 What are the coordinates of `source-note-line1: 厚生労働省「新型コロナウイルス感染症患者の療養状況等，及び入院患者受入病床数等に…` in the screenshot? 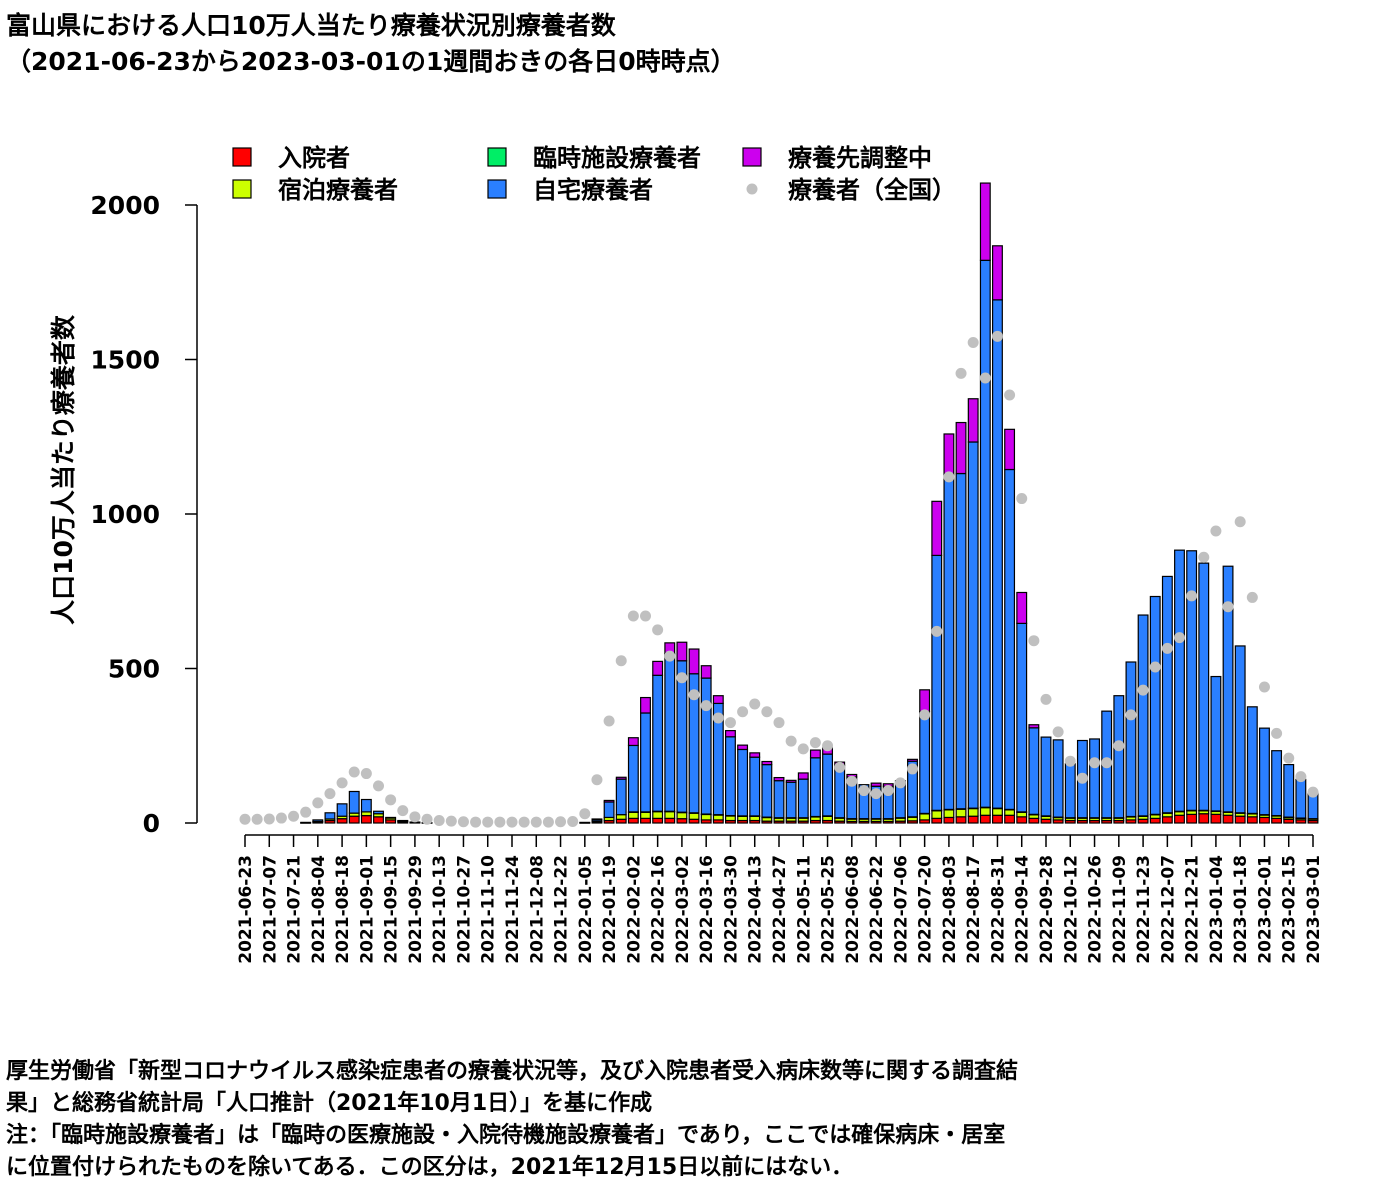 It's located at (512, 1071).